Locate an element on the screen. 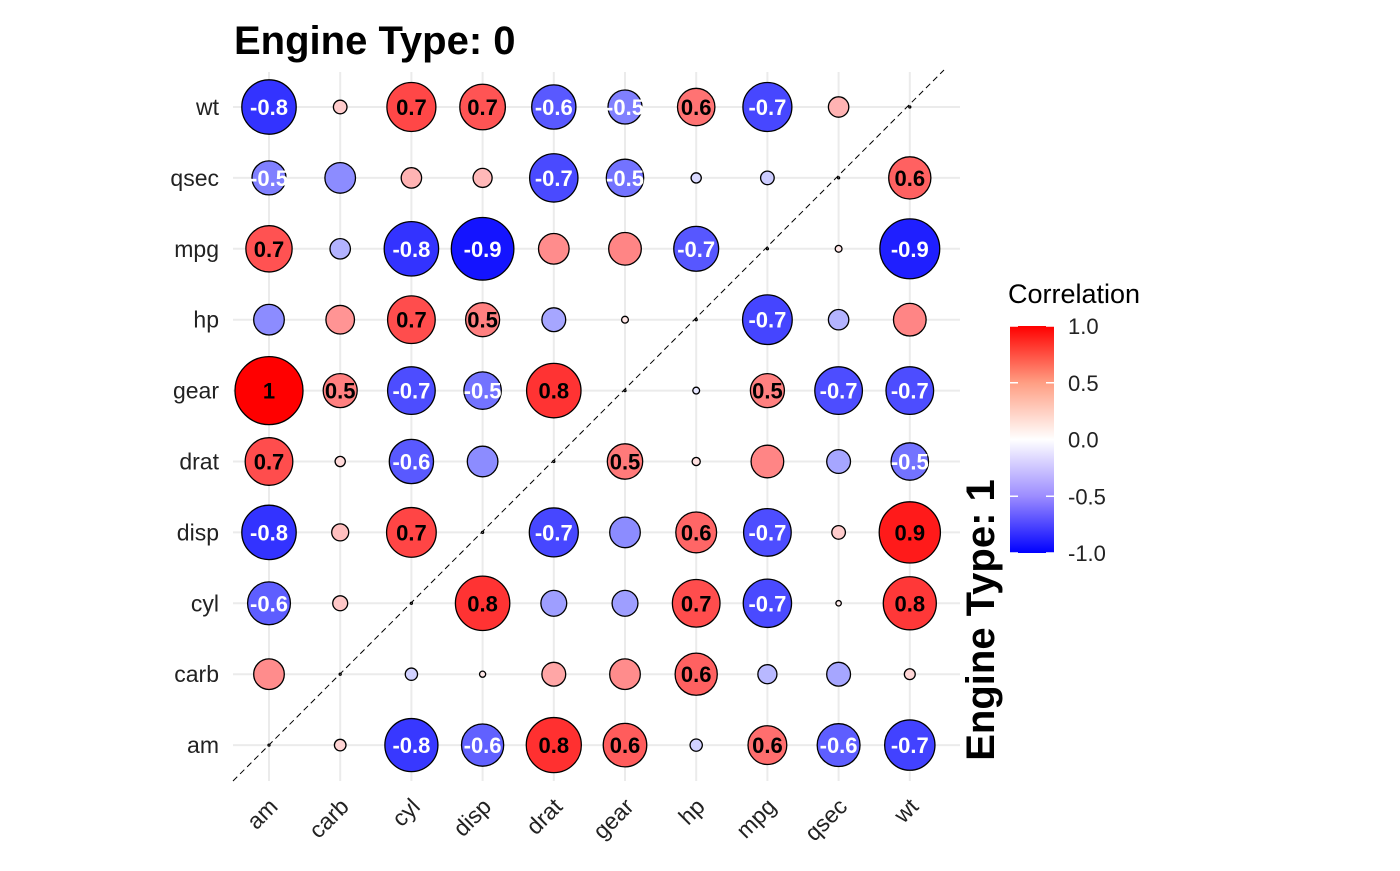 This screenshot has width=1400, height=871. cell-value-label: -0.6 is located at coordinates (411, 462).